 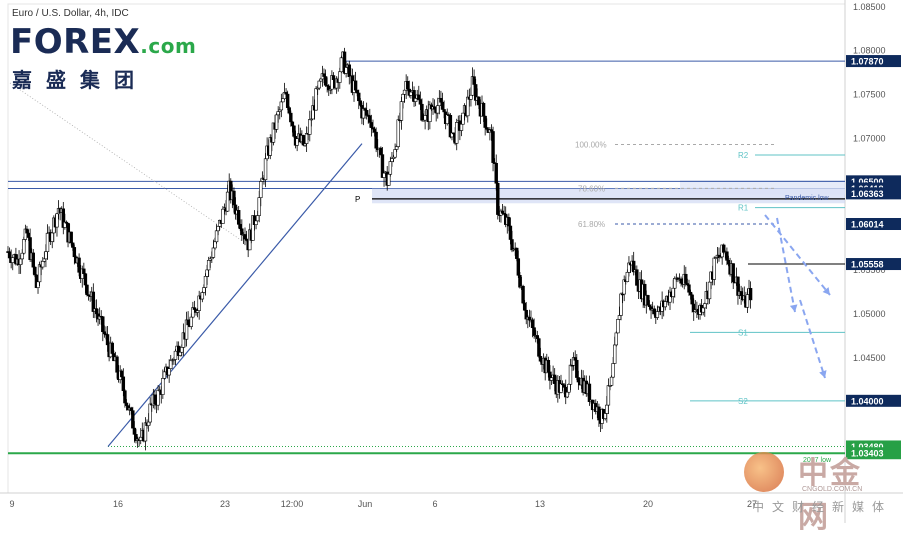 What do you see at coordinates (823, 374) in the screenshot?
I see `projection-arrowhead` at bounding box center [823, 374].